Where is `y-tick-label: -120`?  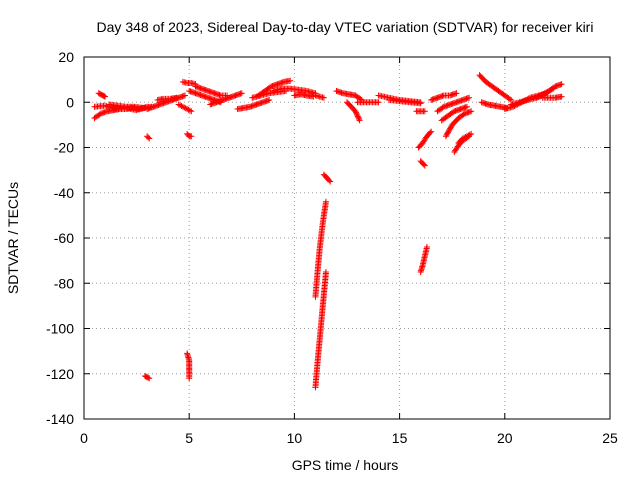 y-tick-label: -120 is located at coordinates (60, 374).